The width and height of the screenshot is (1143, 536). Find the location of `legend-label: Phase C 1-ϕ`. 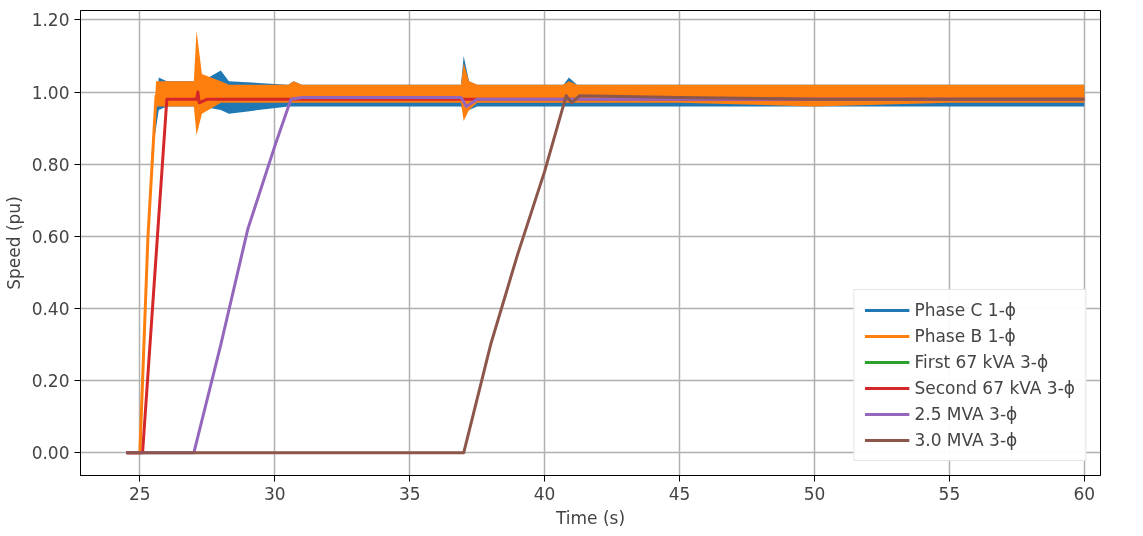

legend-label: Phase C 1-ϕ is located at coordinates (965, 310).